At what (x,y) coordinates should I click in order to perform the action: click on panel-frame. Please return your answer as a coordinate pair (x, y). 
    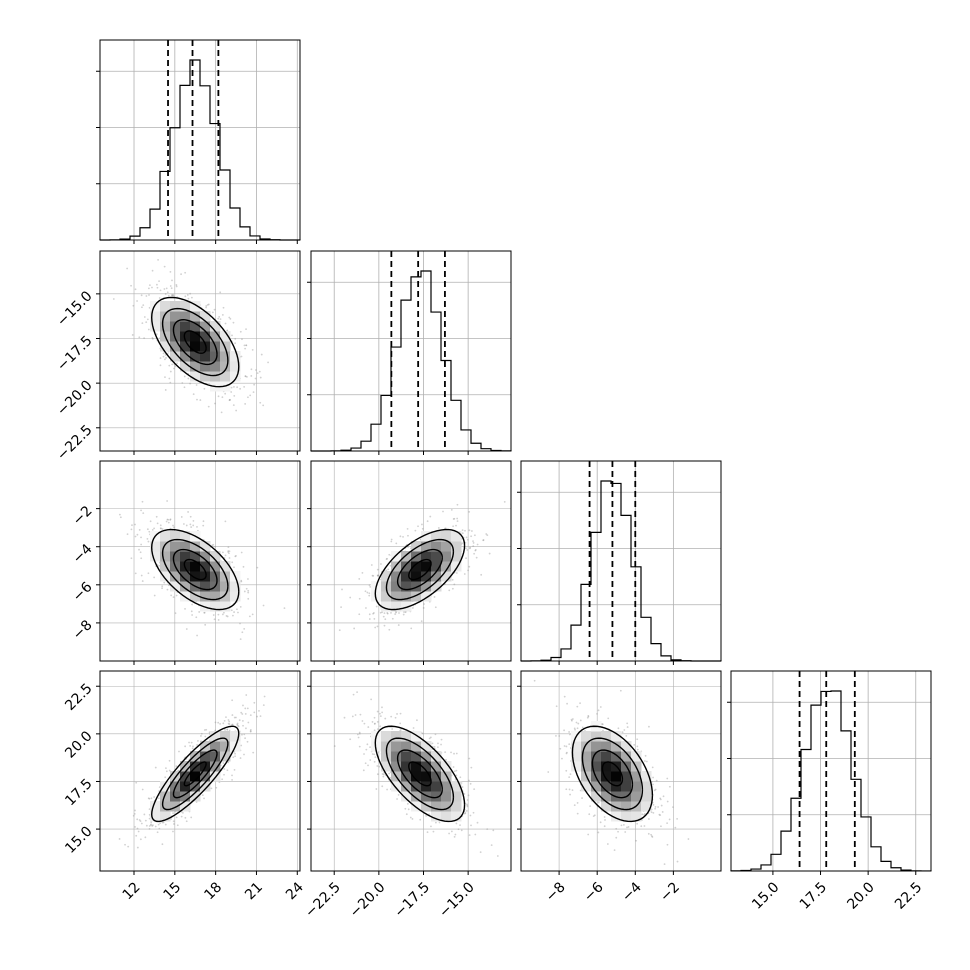
    Looking at the image, I should click on (411, 561).